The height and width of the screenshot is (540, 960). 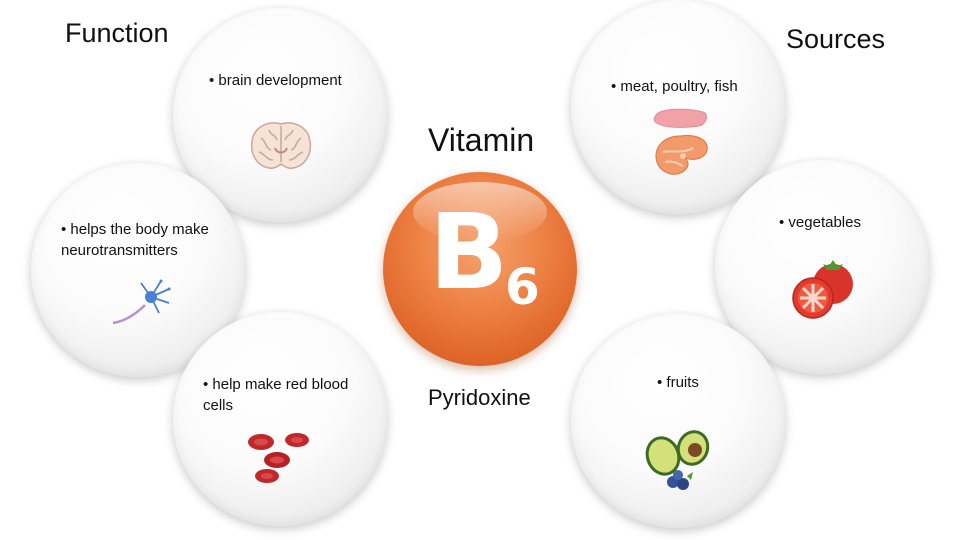 I want to click on tomato-icon, so click(x=822, y=289).